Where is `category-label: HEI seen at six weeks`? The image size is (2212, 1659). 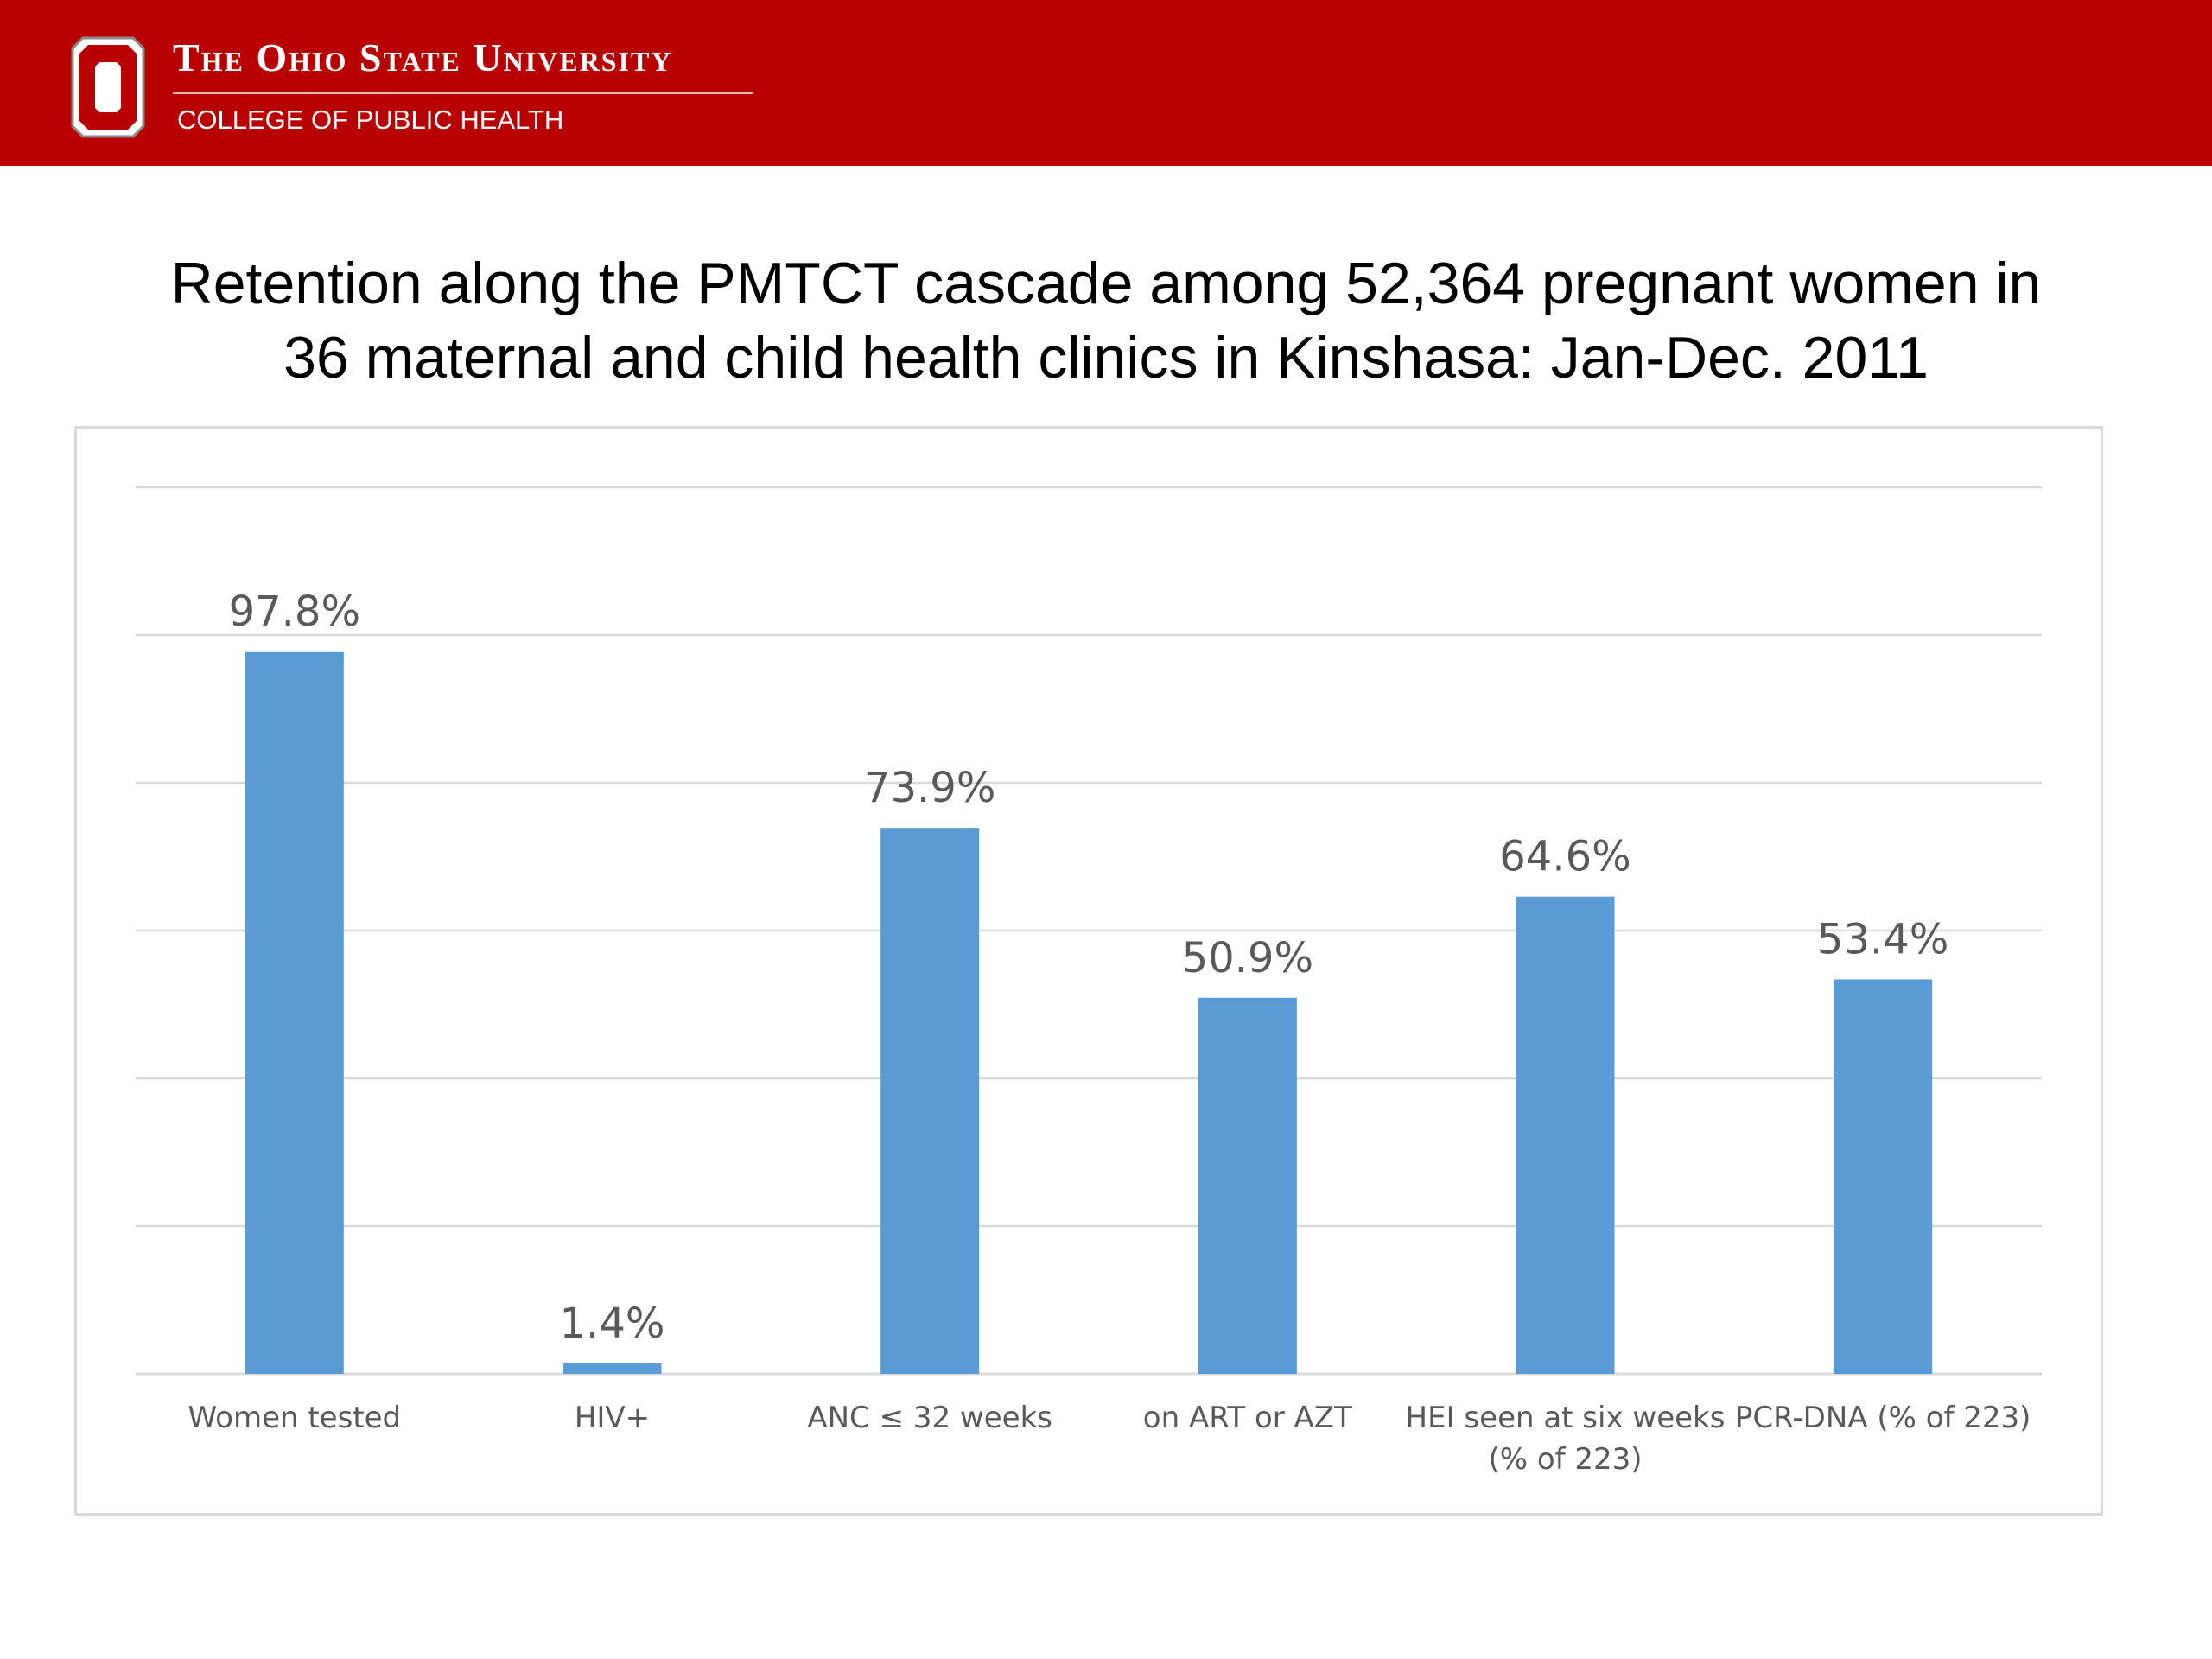 category-label: HEI seen at six weeks is located at coordinates (1566, 1418).